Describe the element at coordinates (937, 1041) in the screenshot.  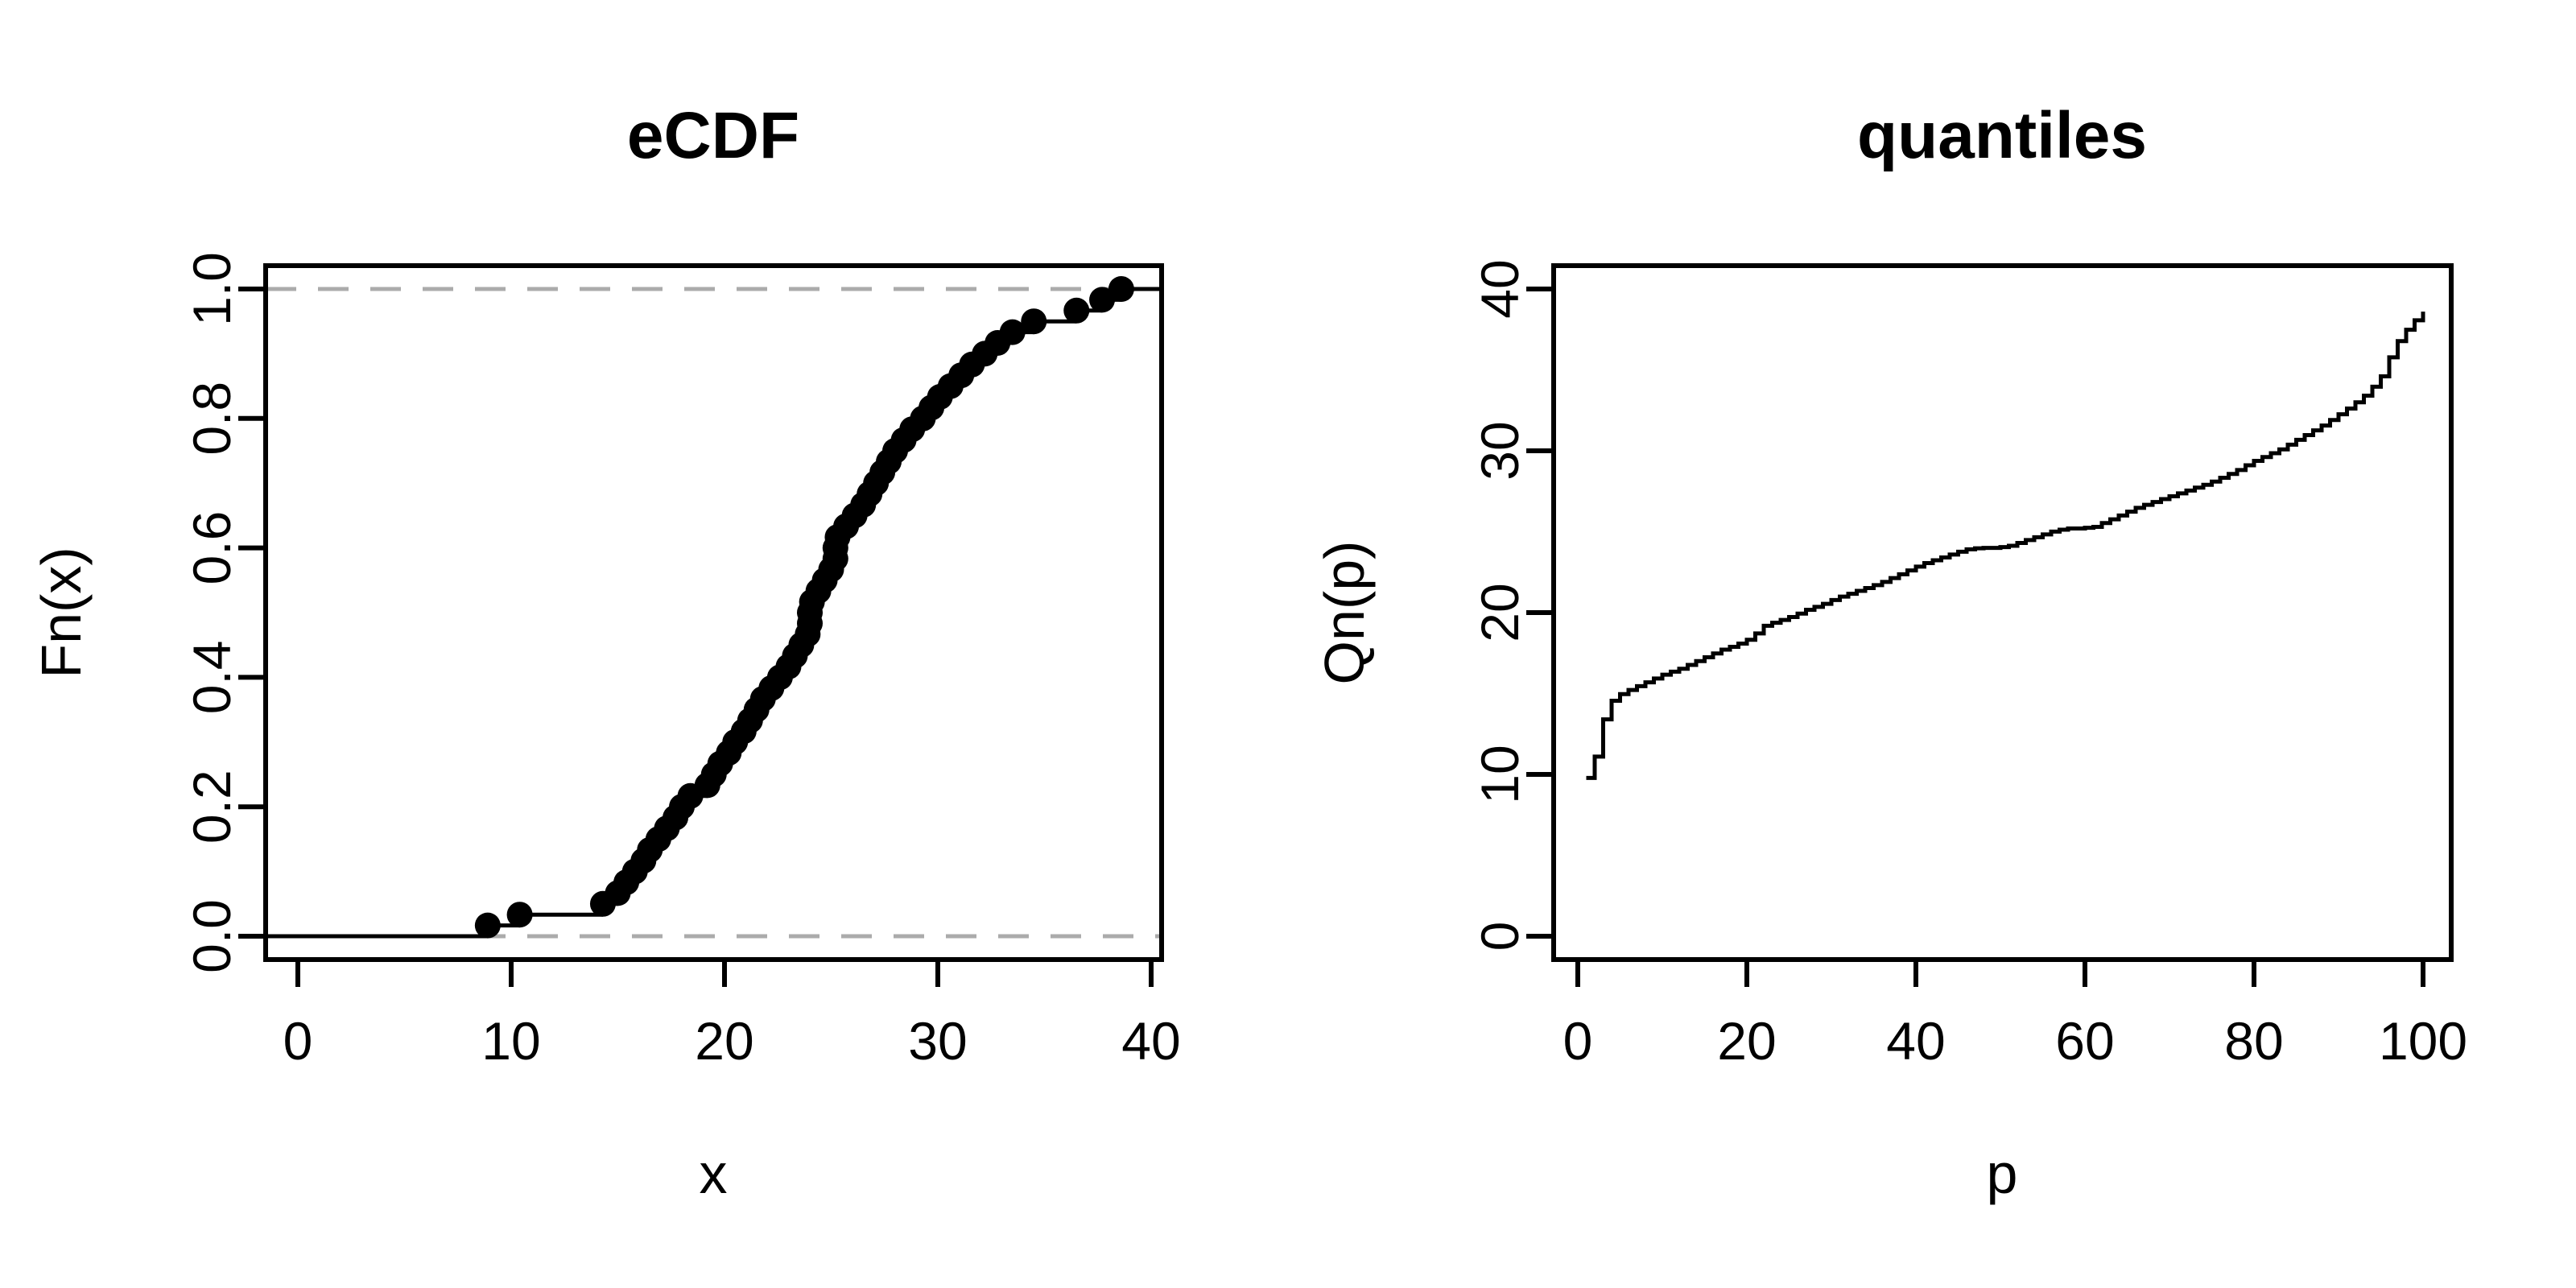
I see `x-tick-label: 30` at that location.